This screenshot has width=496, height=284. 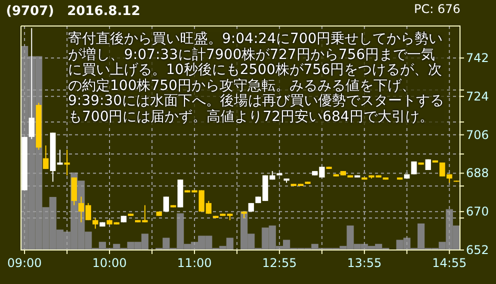 What do you see at coordinates (437, 9) in the screenshot?
I see `text: PC: 676` at bounding box center [437, 9].